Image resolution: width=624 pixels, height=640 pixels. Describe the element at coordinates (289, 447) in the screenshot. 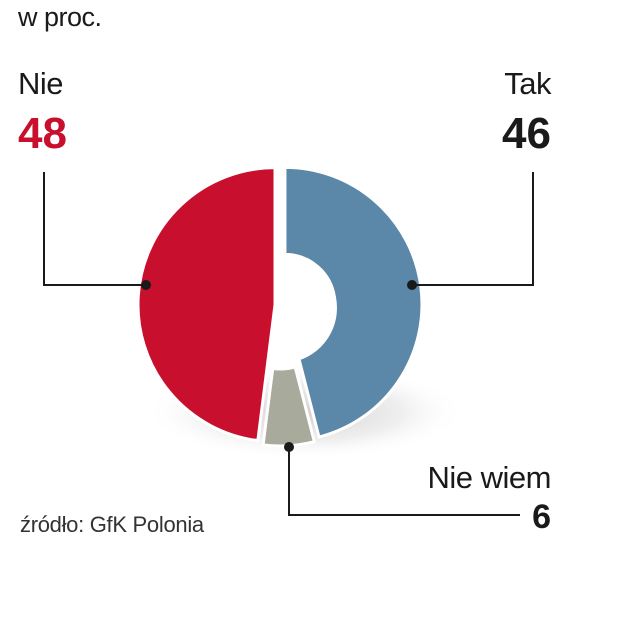

I see `leader-dot-nie-wiem` at that location.